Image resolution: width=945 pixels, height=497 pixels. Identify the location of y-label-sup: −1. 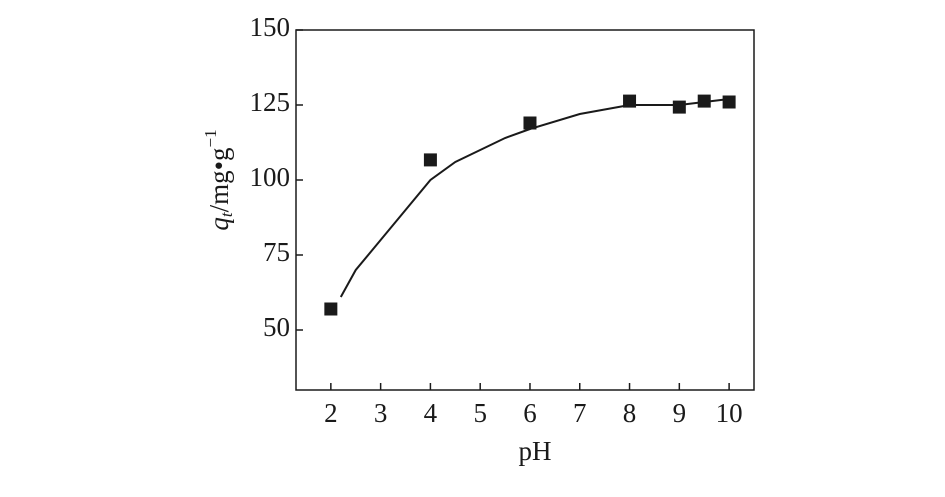
(210, 138).